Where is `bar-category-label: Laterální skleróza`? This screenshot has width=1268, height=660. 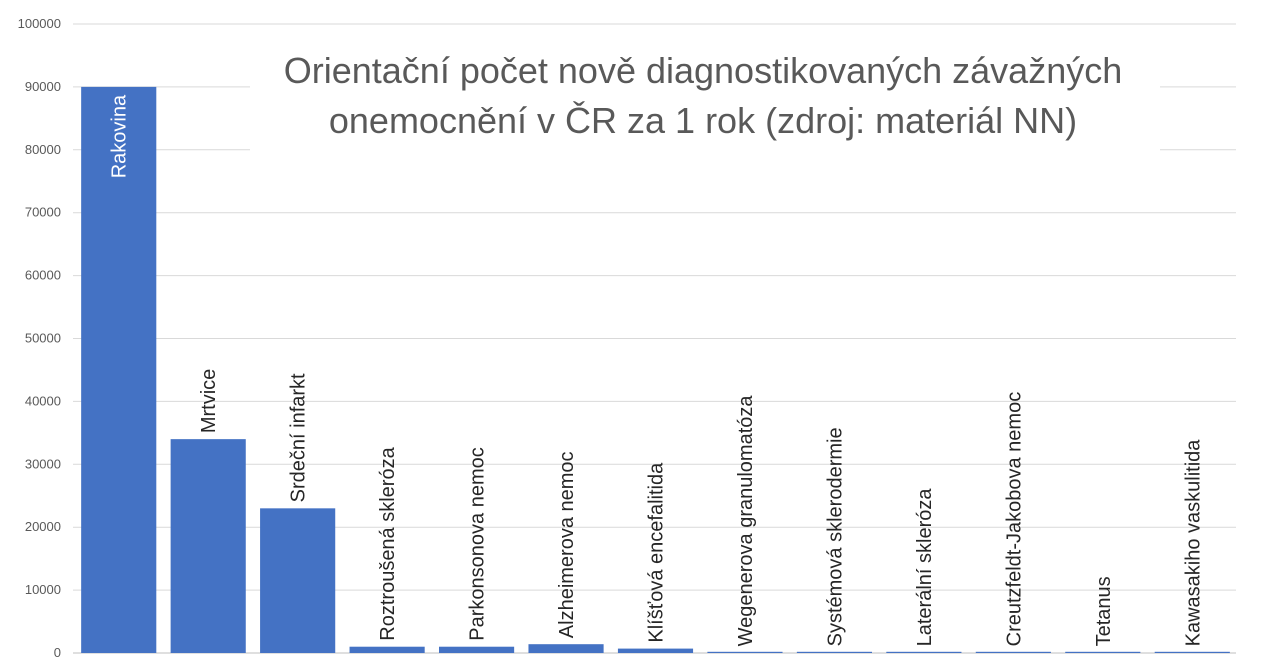
bar-category-label: Laterální skleróza is located at coordinates (925, 567).